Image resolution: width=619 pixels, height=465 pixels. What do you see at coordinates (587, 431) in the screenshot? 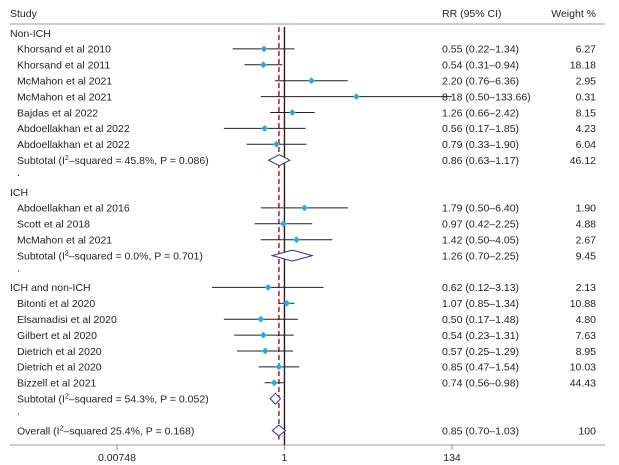
I see `weight-text: 100` at bounding box center [587, 431].